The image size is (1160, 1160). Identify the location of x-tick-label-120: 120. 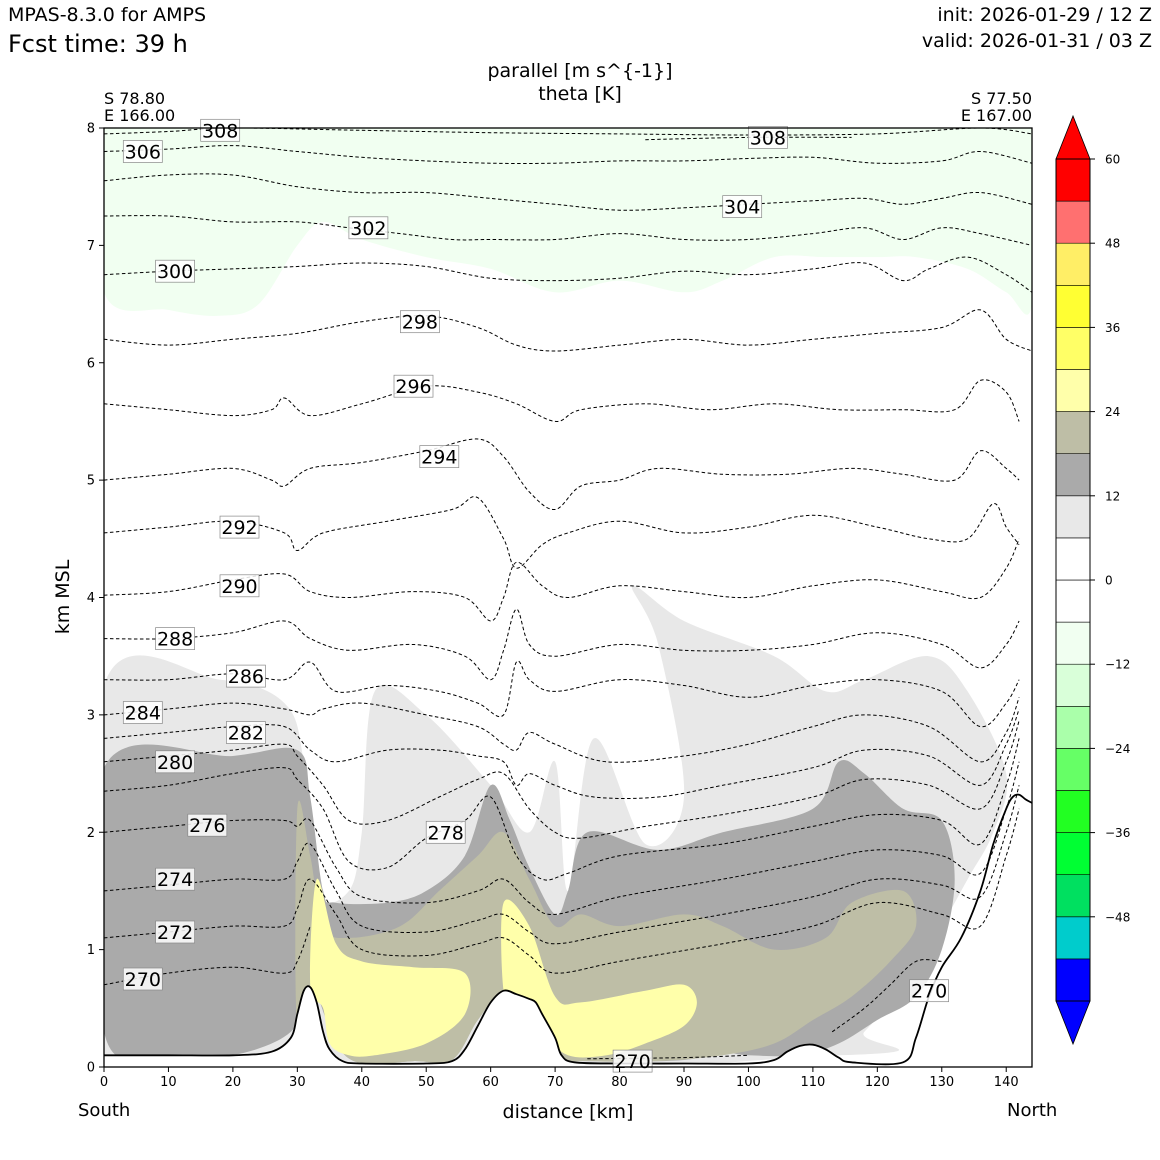
(877, 1082).